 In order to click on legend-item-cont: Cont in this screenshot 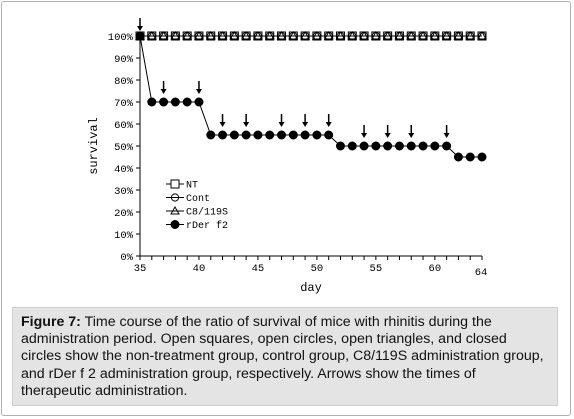, I will do `click(188, 199)`.